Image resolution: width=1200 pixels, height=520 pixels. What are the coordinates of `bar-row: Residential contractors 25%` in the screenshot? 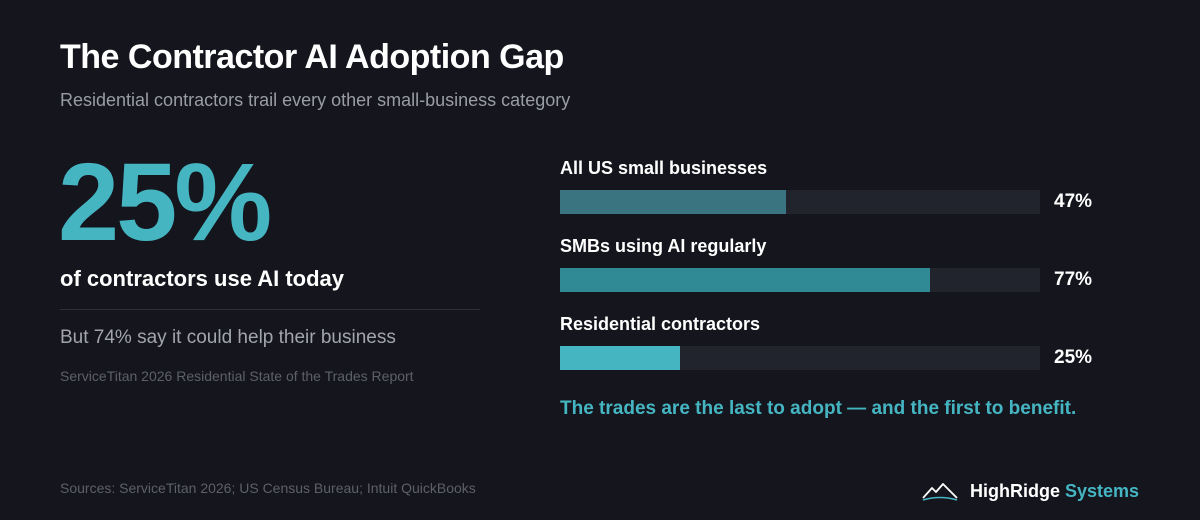 It's located at (850, 349).